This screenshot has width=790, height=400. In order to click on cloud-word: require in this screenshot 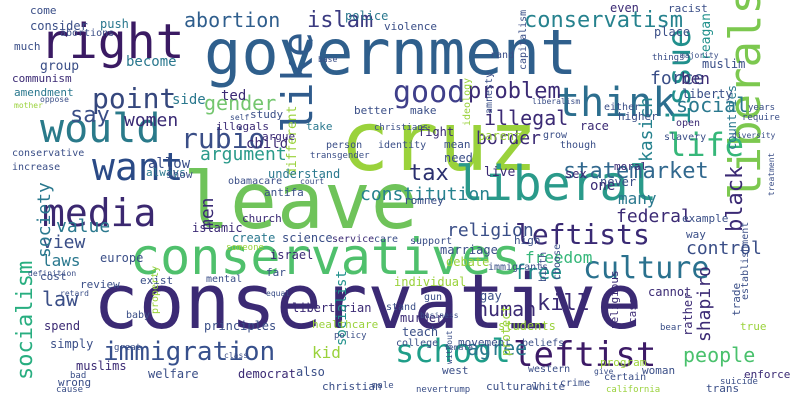, I will do `click(761, 118)`.